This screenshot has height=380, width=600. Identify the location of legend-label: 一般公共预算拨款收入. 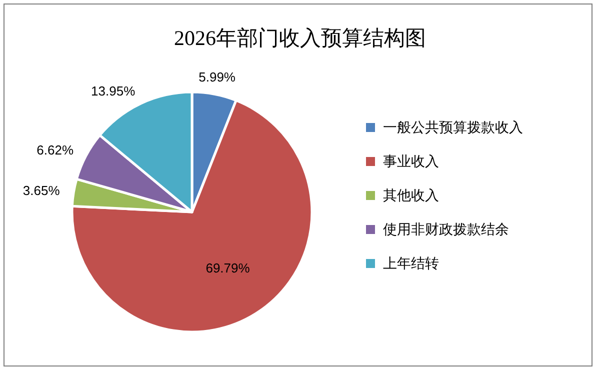
(453, 127).